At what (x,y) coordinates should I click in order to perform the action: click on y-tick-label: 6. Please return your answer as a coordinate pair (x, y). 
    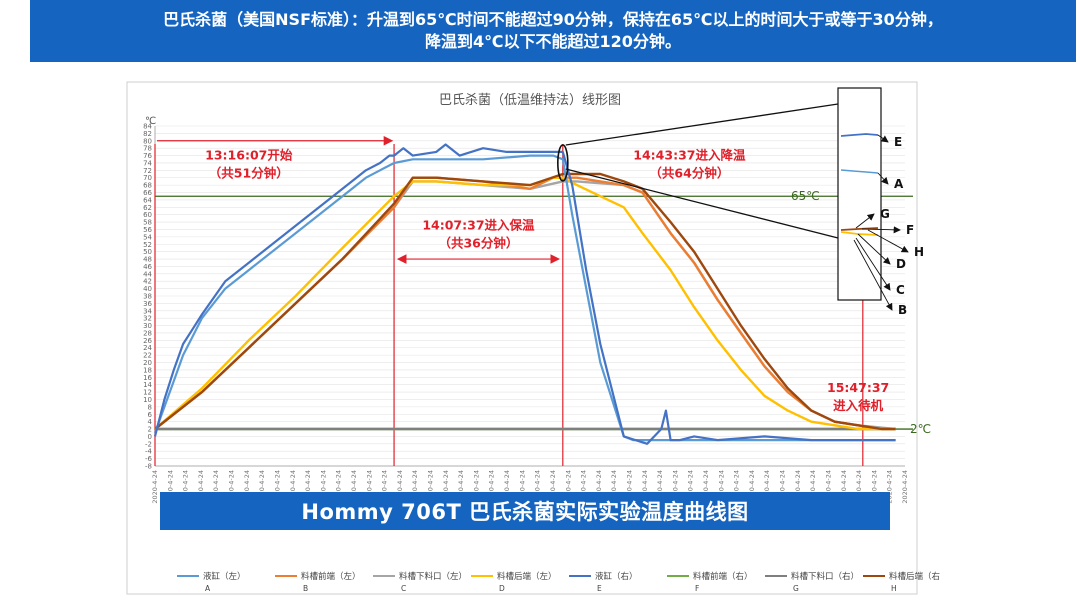
    Looking at the image, I should click on (150, 415).